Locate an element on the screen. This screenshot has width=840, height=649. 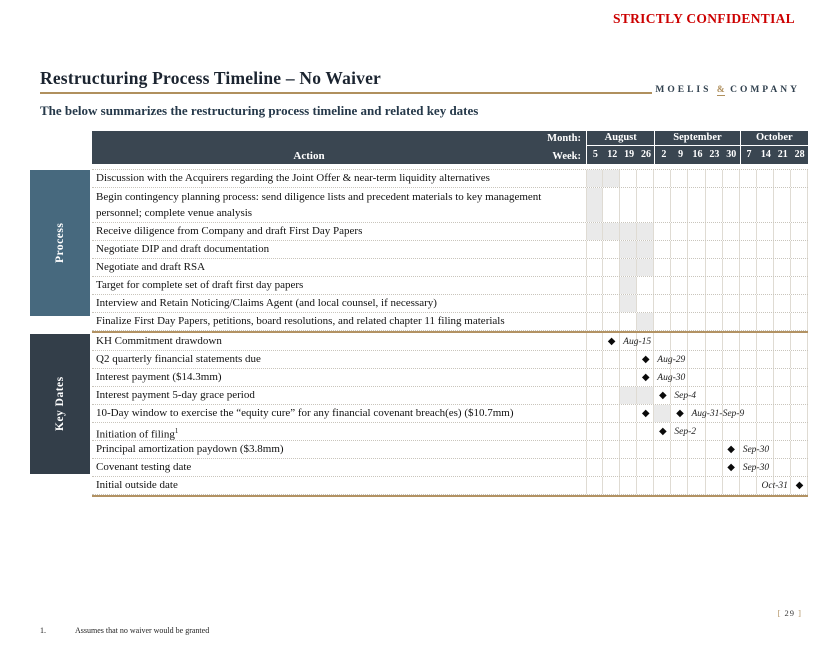
key-dates-section-sidebar: Key Dates is located at coordinates (60, 404).